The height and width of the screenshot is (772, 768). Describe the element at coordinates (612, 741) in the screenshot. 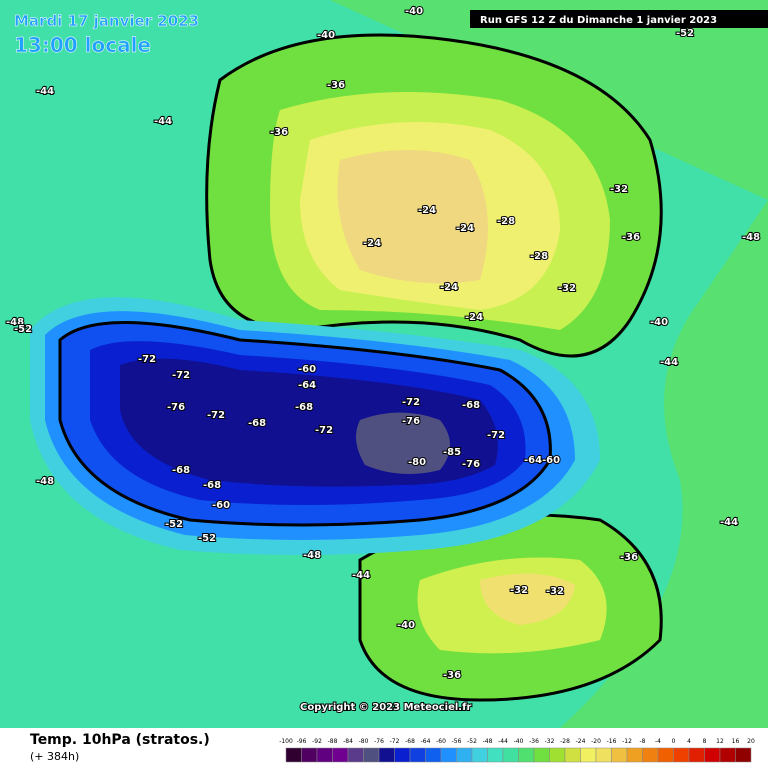

I see `scale-label: -16` at that location.